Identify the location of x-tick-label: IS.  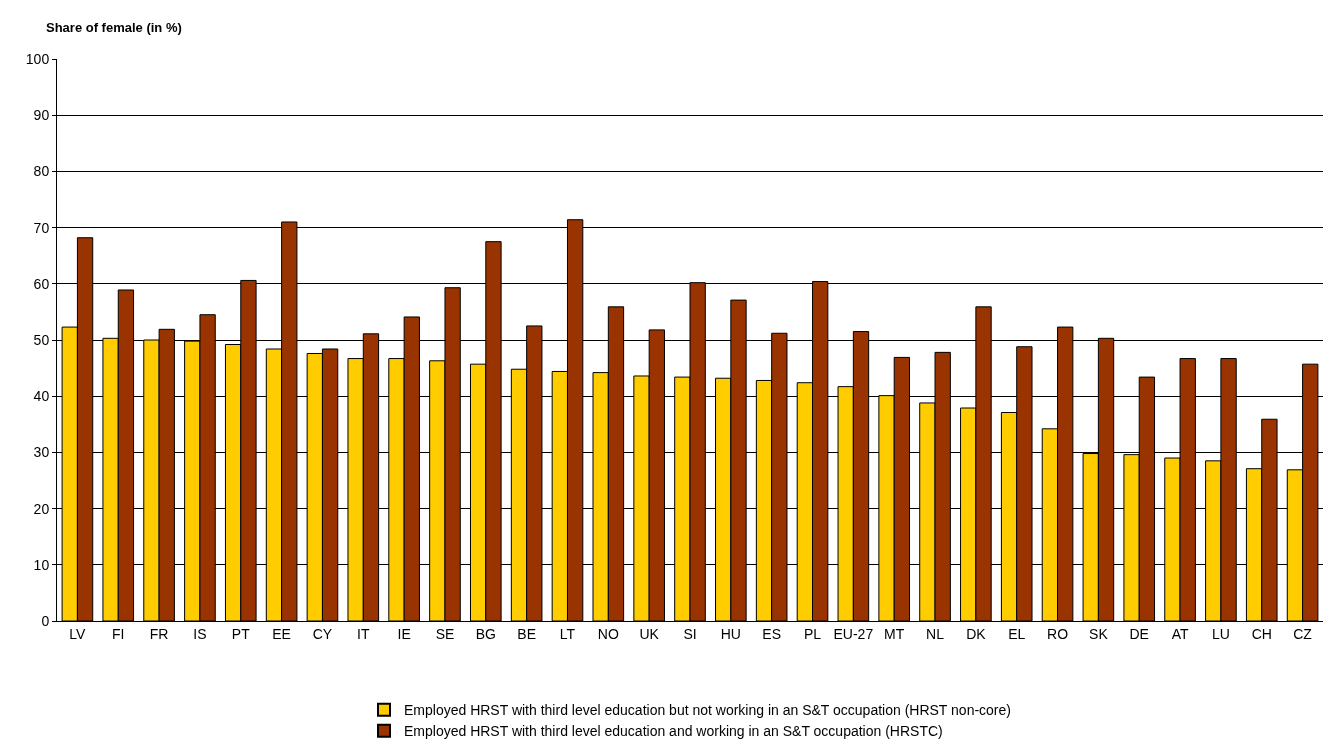
(200, 633).